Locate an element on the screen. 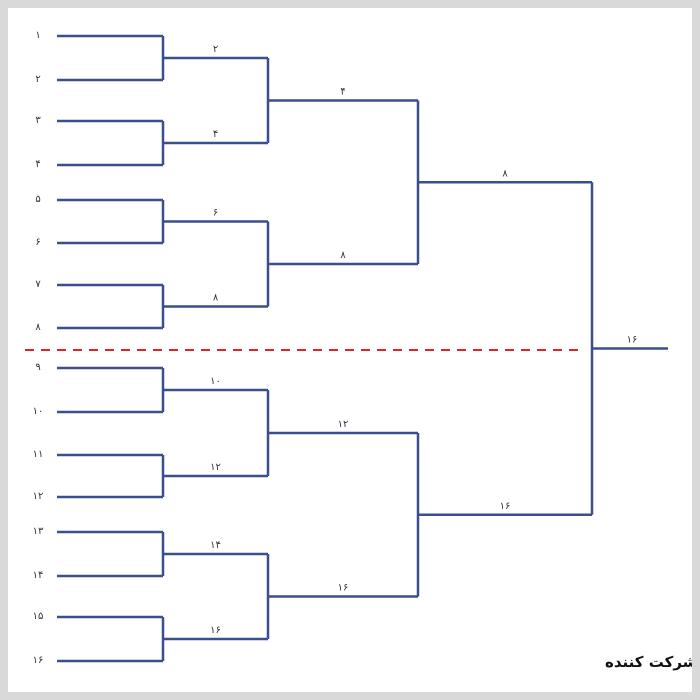 This screenshot has width=700, height=700. caption: جدول یک حذفی با ۱۶ شرکت کننده is located at coordinates (652, 662).